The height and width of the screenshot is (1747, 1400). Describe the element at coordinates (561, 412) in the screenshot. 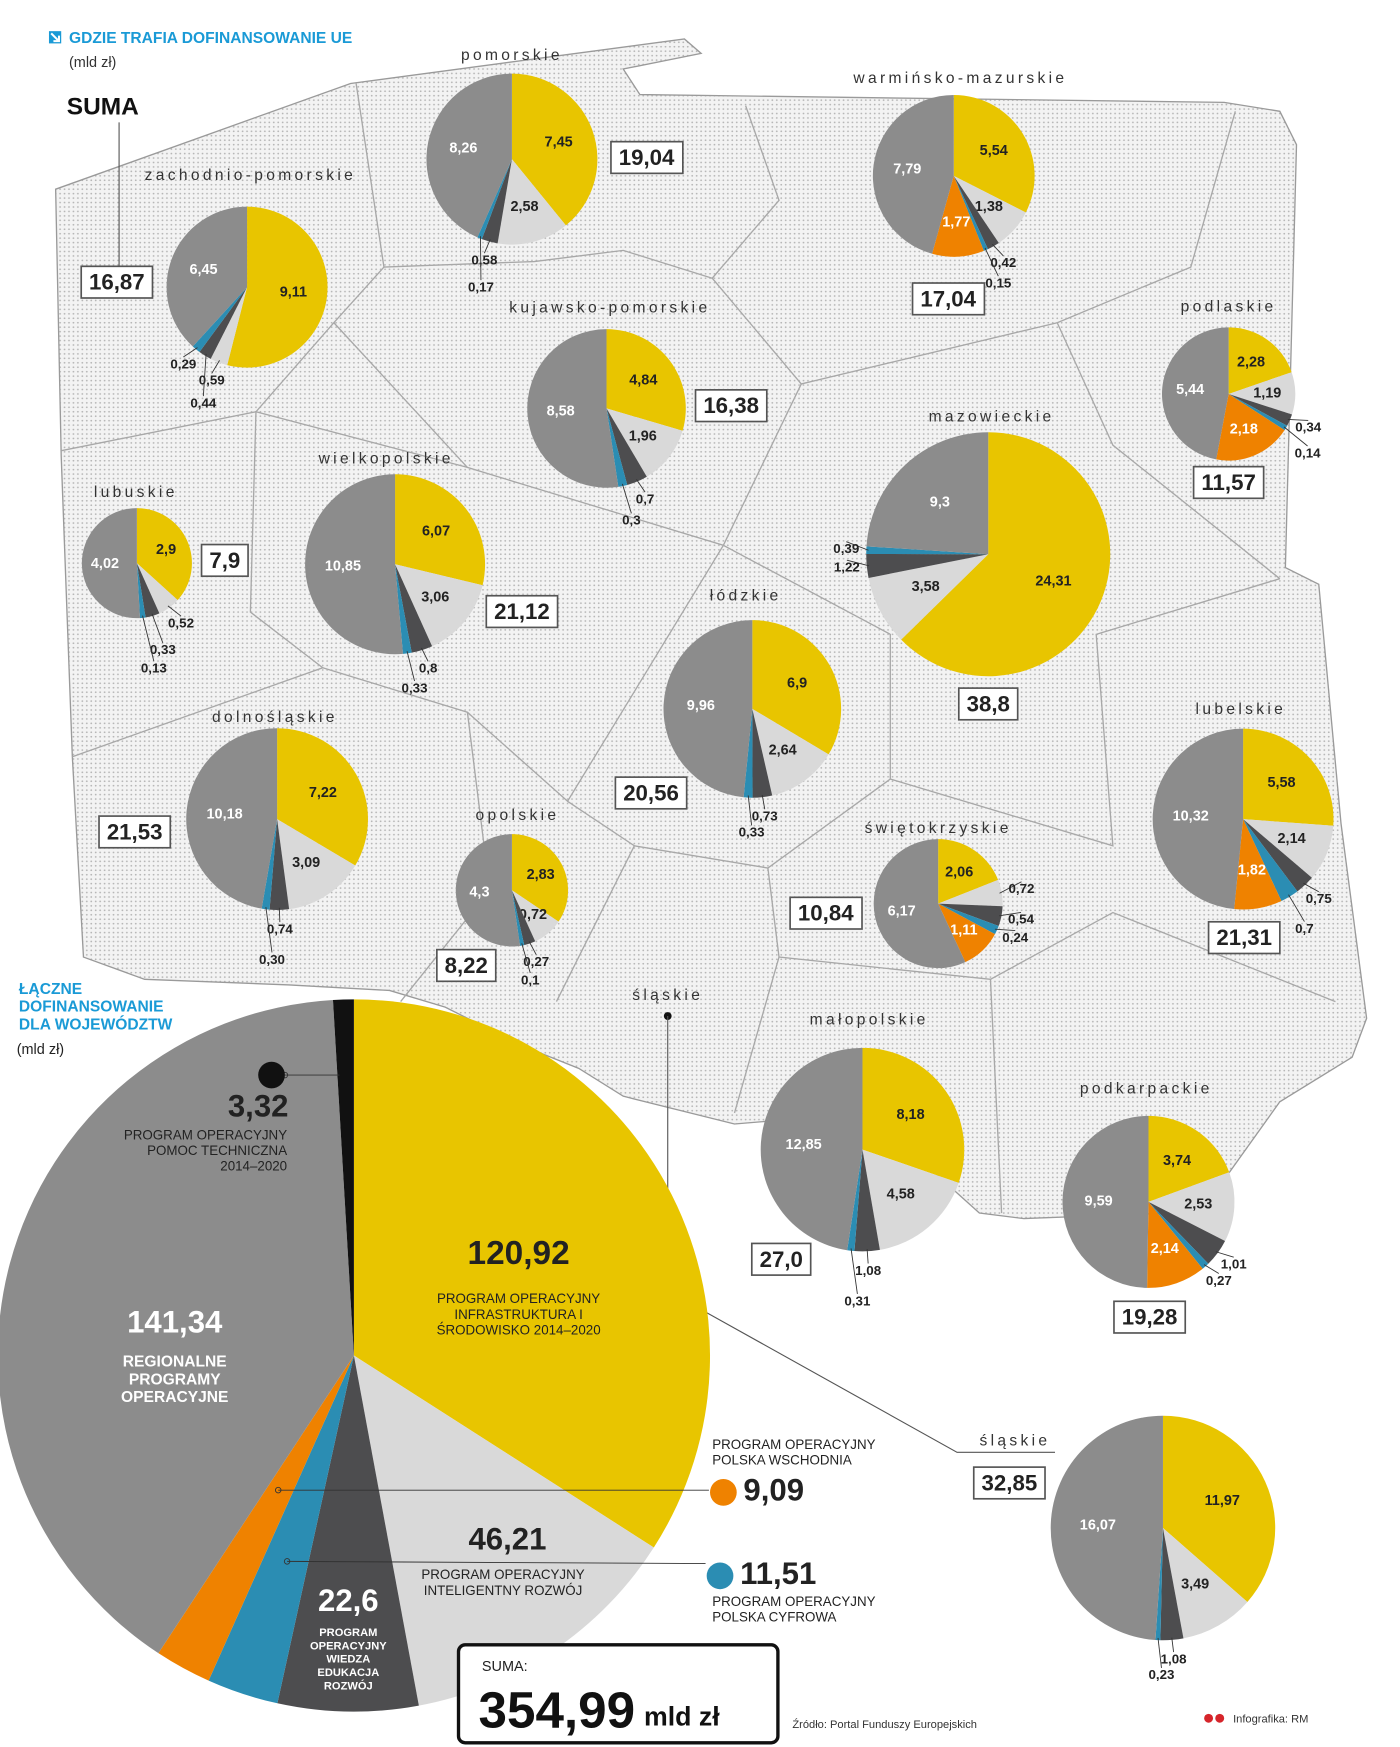

I see `value-label: 8,58` at that location.